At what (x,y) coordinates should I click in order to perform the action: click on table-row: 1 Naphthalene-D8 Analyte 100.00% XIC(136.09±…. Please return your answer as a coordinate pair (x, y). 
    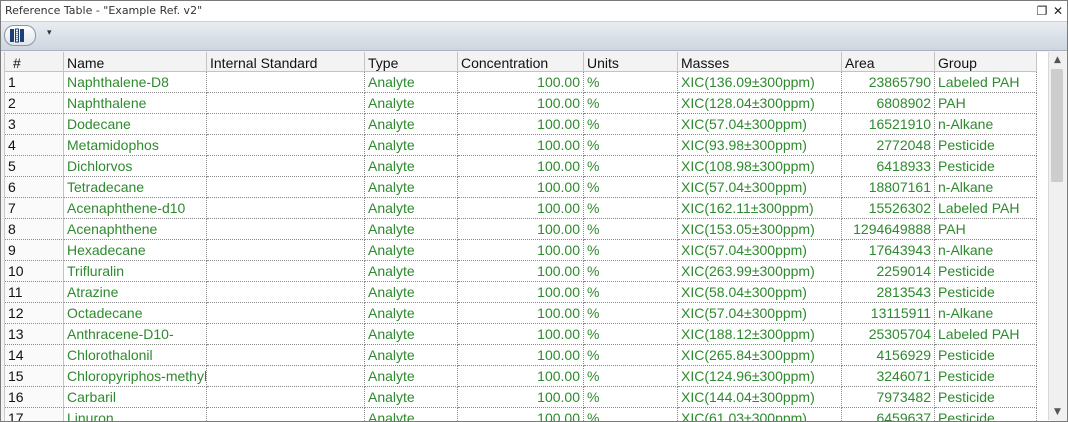
    Looking at the image, I should click on (521, 82).